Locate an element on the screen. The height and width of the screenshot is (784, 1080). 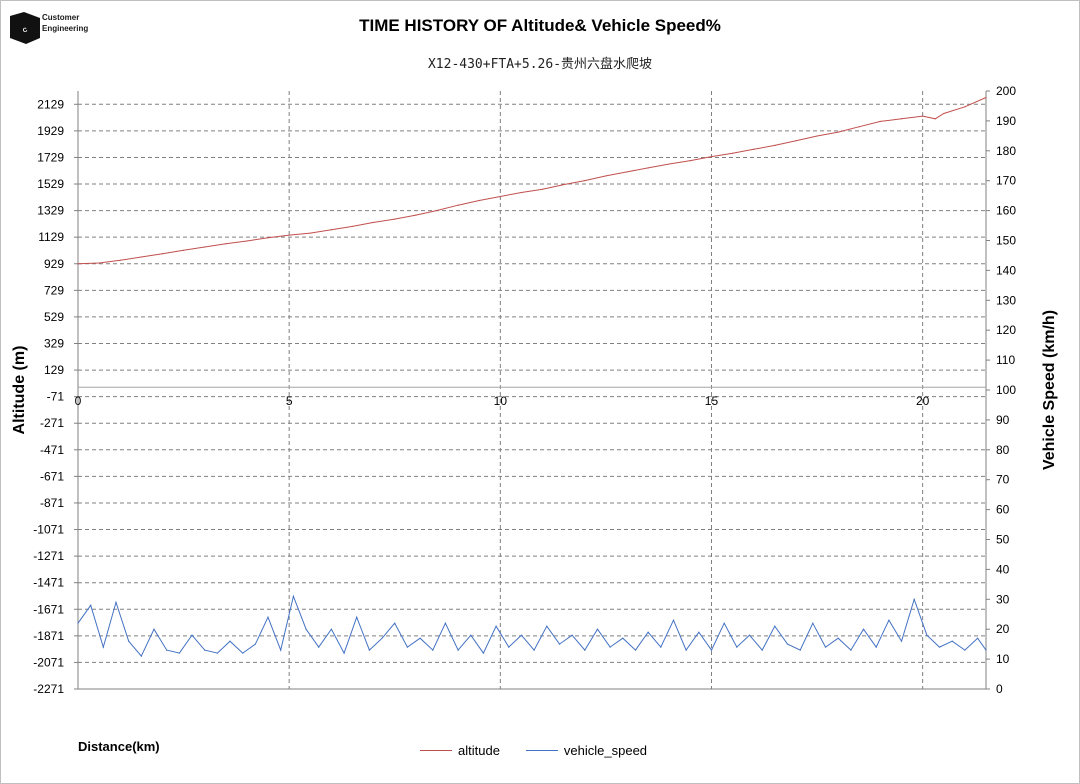
y-right-tick-label: 70 is located at coordinates (1003, 480).